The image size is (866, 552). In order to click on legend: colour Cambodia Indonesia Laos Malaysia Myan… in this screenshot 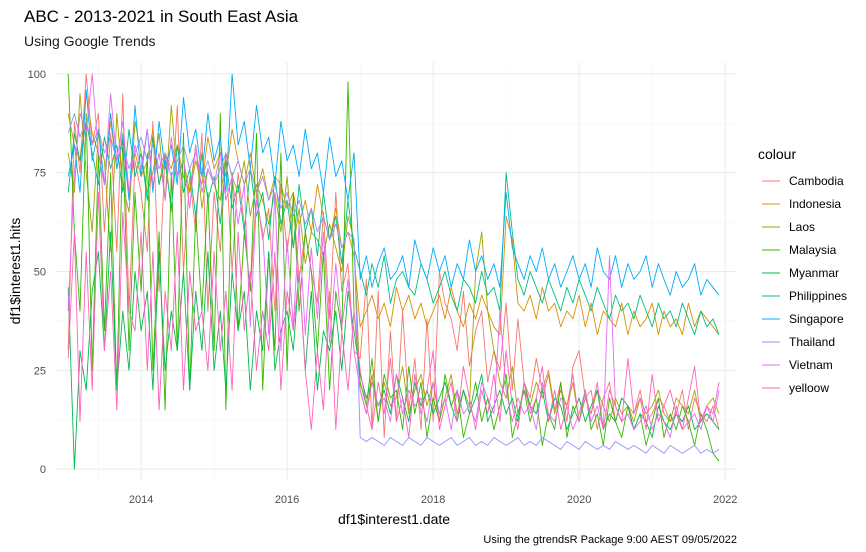, I will do `click(802, 270)`.